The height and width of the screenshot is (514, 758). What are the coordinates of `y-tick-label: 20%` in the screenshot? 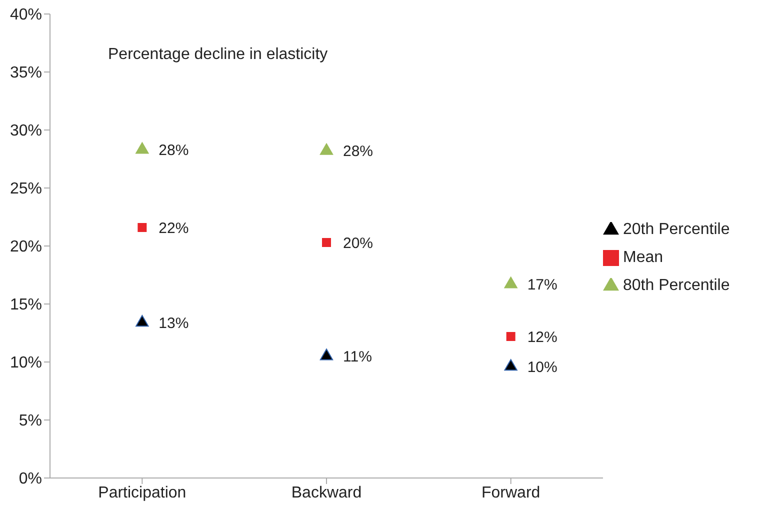 It's located at (26, 247).